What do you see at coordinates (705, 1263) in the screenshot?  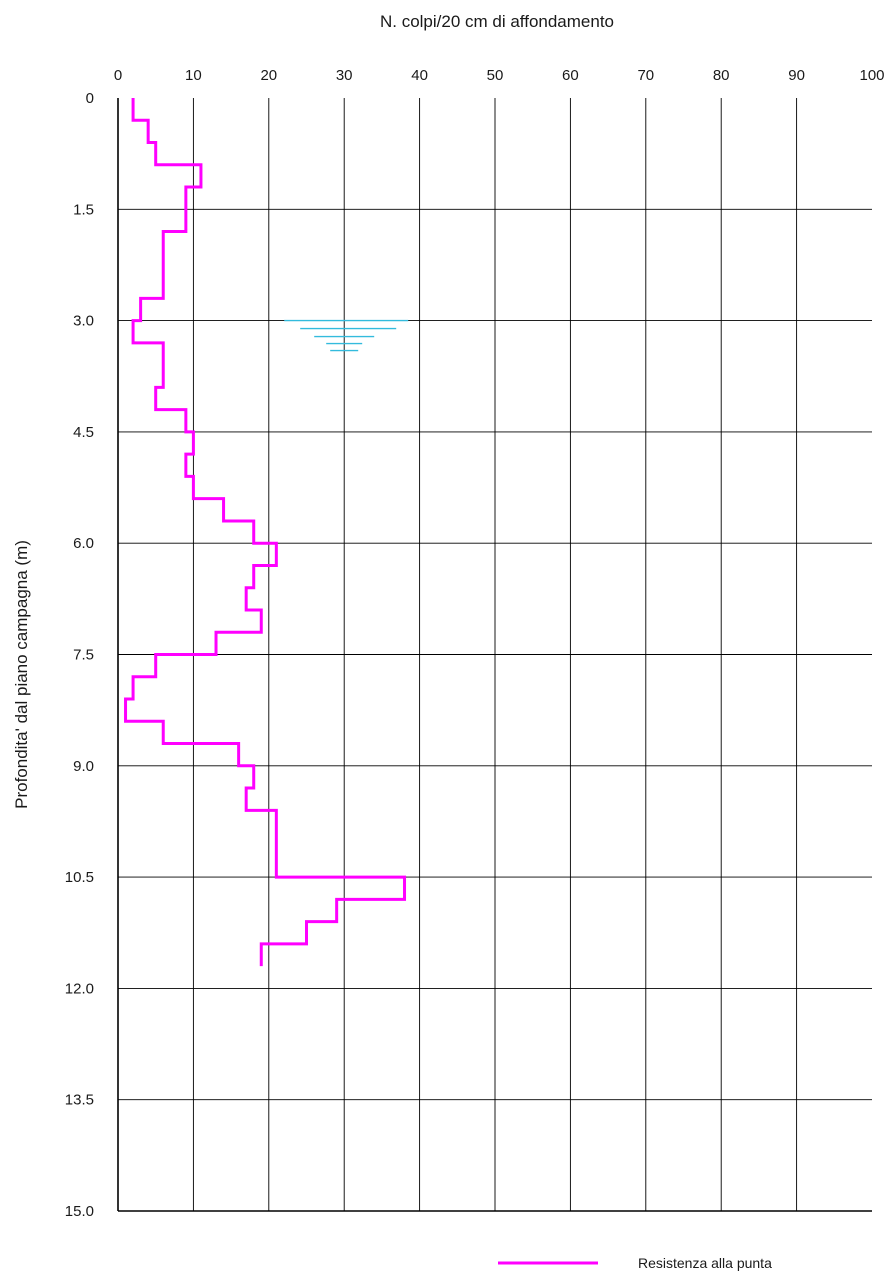 I see `legend-label: Resistenza alla punta` at bounding box center [705, 1263].